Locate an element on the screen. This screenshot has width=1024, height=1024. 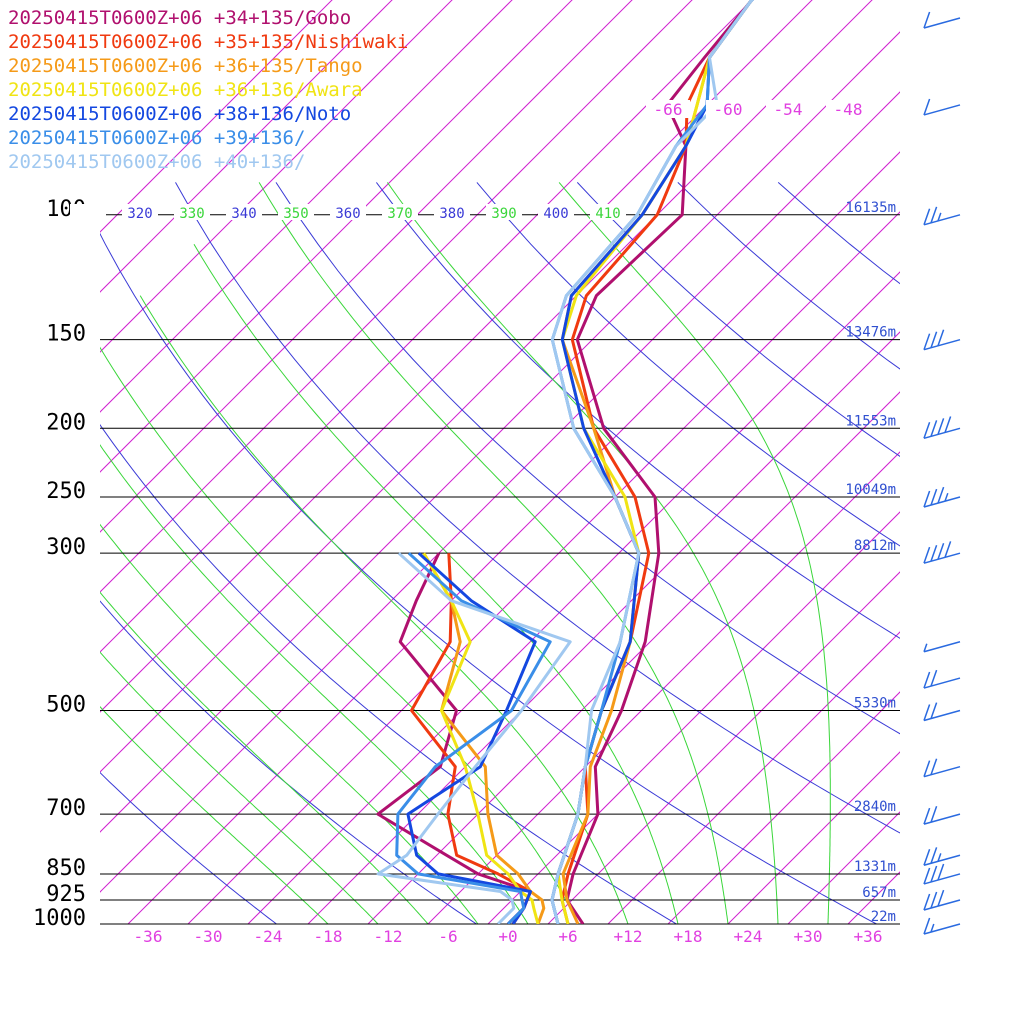
theta-label: 400 is located at coordinates (556, 213).